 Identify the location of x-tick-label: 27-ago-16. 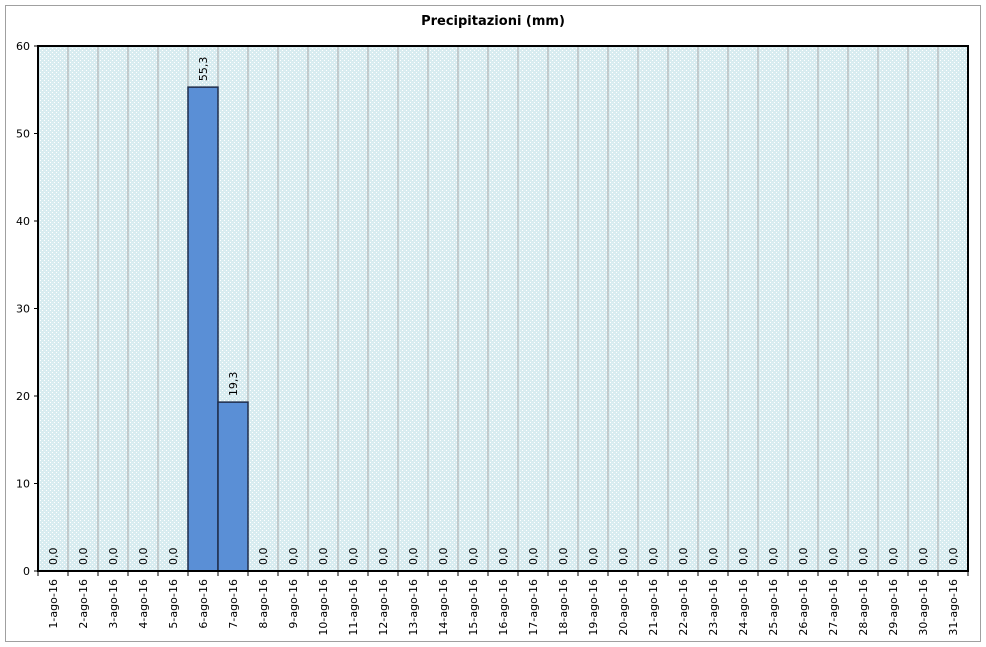
(833, 607).